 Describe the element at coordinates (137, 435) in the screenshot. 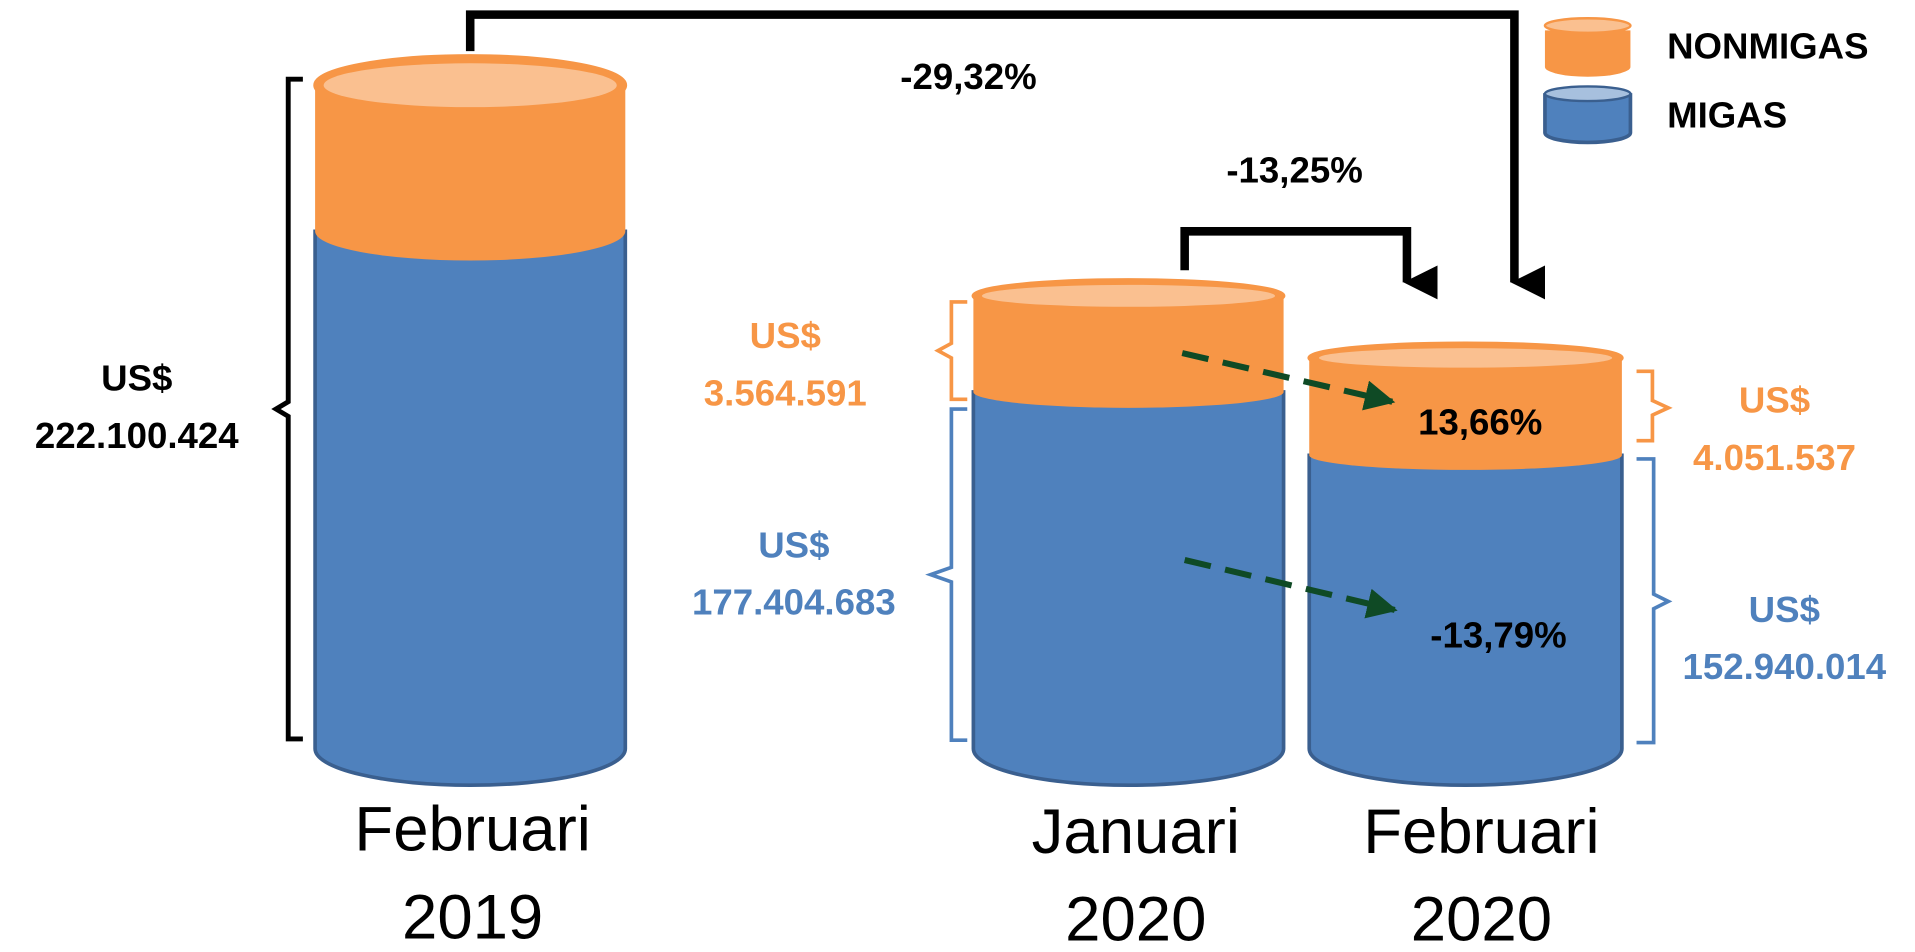

I see `value-label: 222.100.424` at that location.